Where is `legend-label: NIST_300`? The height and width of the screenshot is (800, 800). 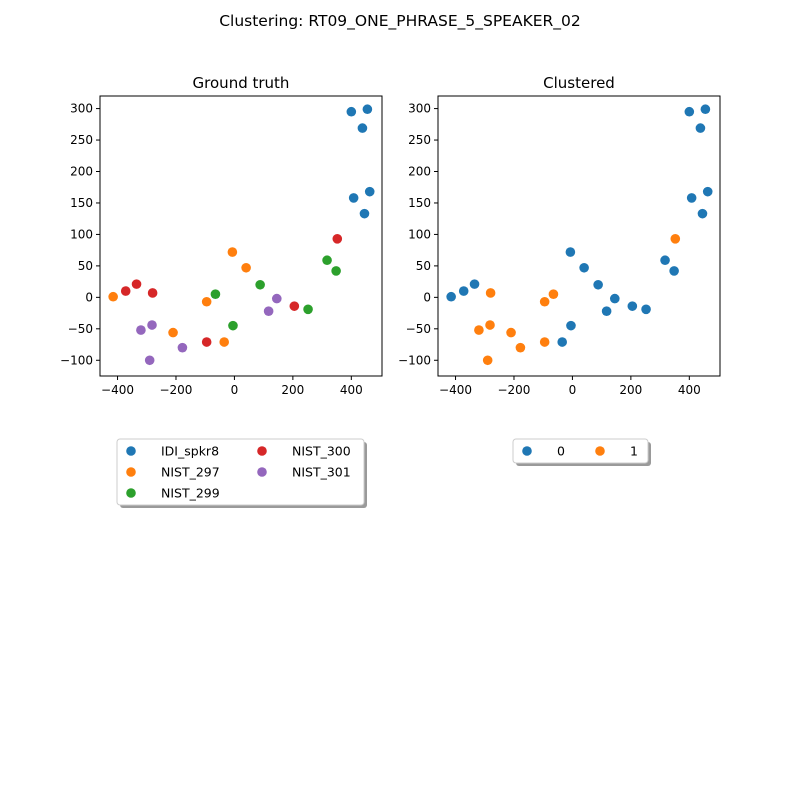 legend-label: NIST_300 is located at coordinates (321, 451).